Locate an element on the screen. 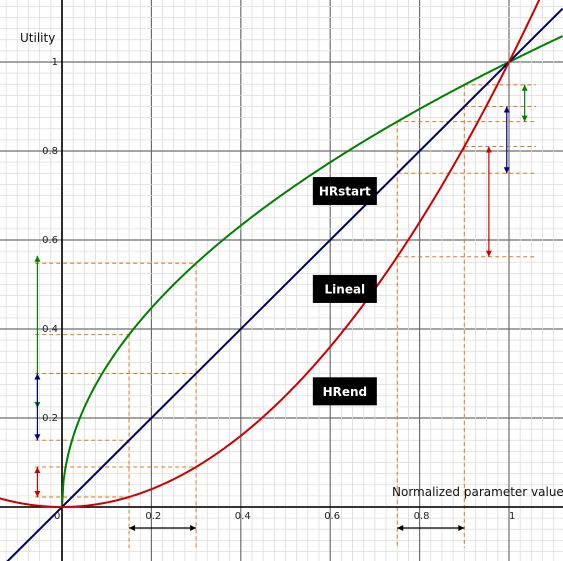 This screenshot has width=563, height=561. curve-tag-hrend: HRend is located at coordinates (344, 391).